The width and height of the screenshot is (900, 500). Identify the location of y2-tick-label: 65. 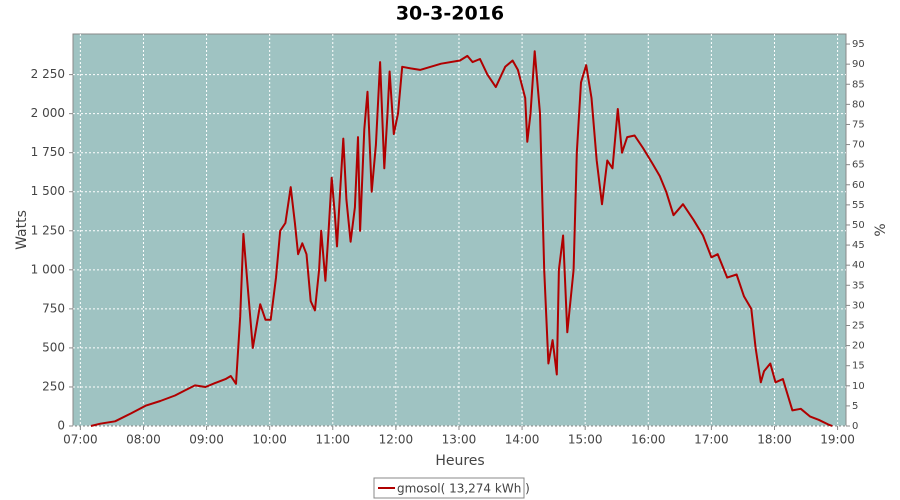
(858, 165).